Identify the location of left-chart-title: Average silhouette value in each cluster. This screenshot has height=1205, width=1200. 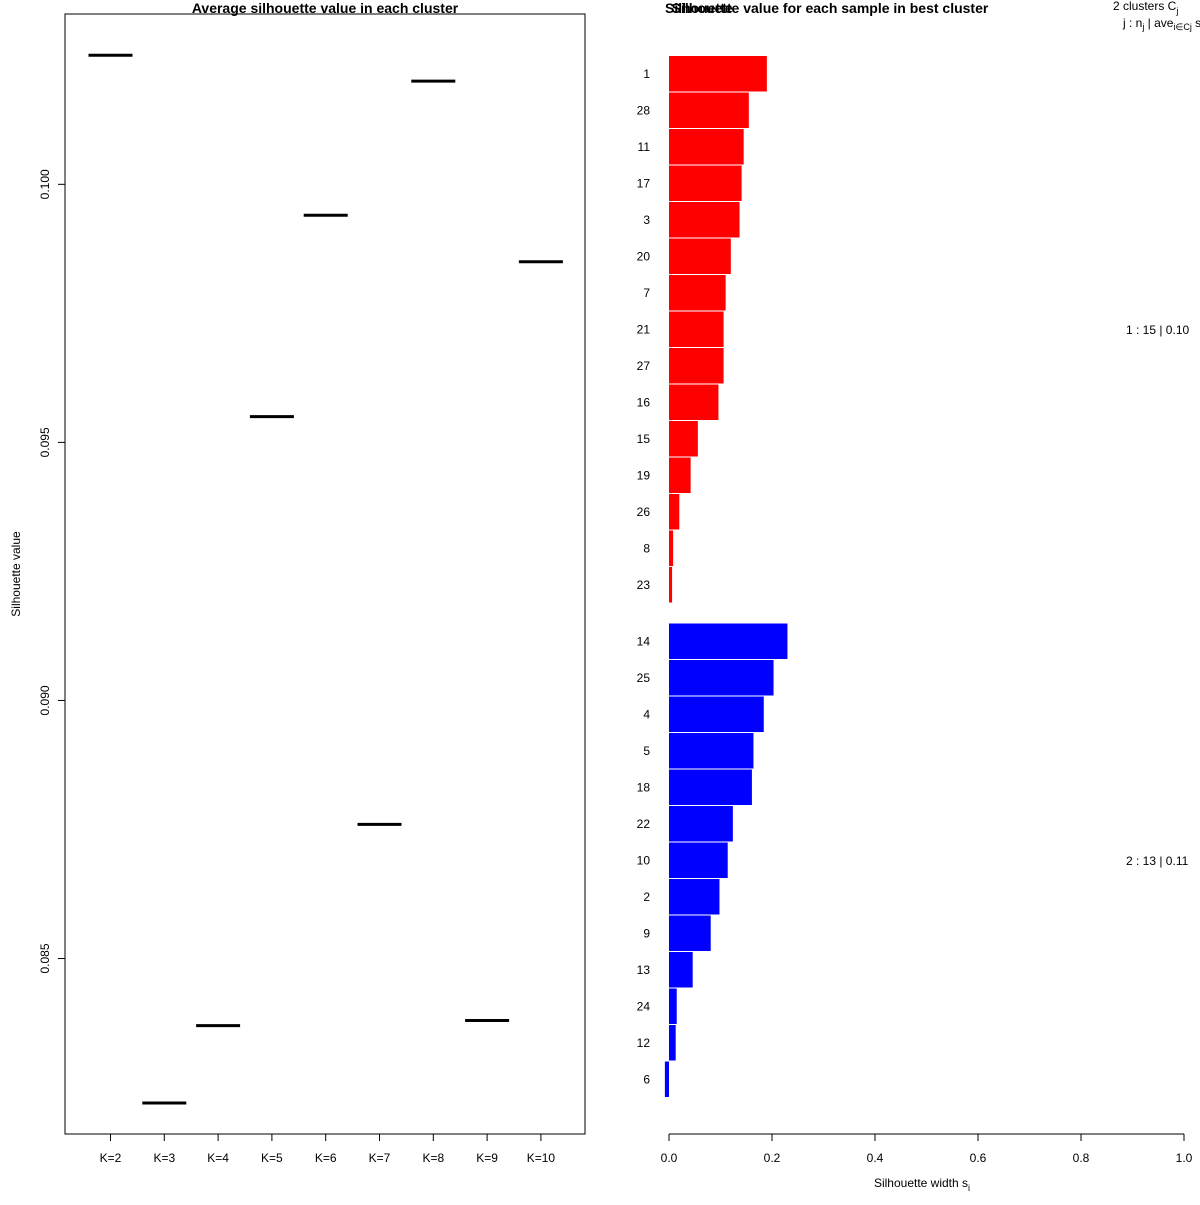
(325, 8).